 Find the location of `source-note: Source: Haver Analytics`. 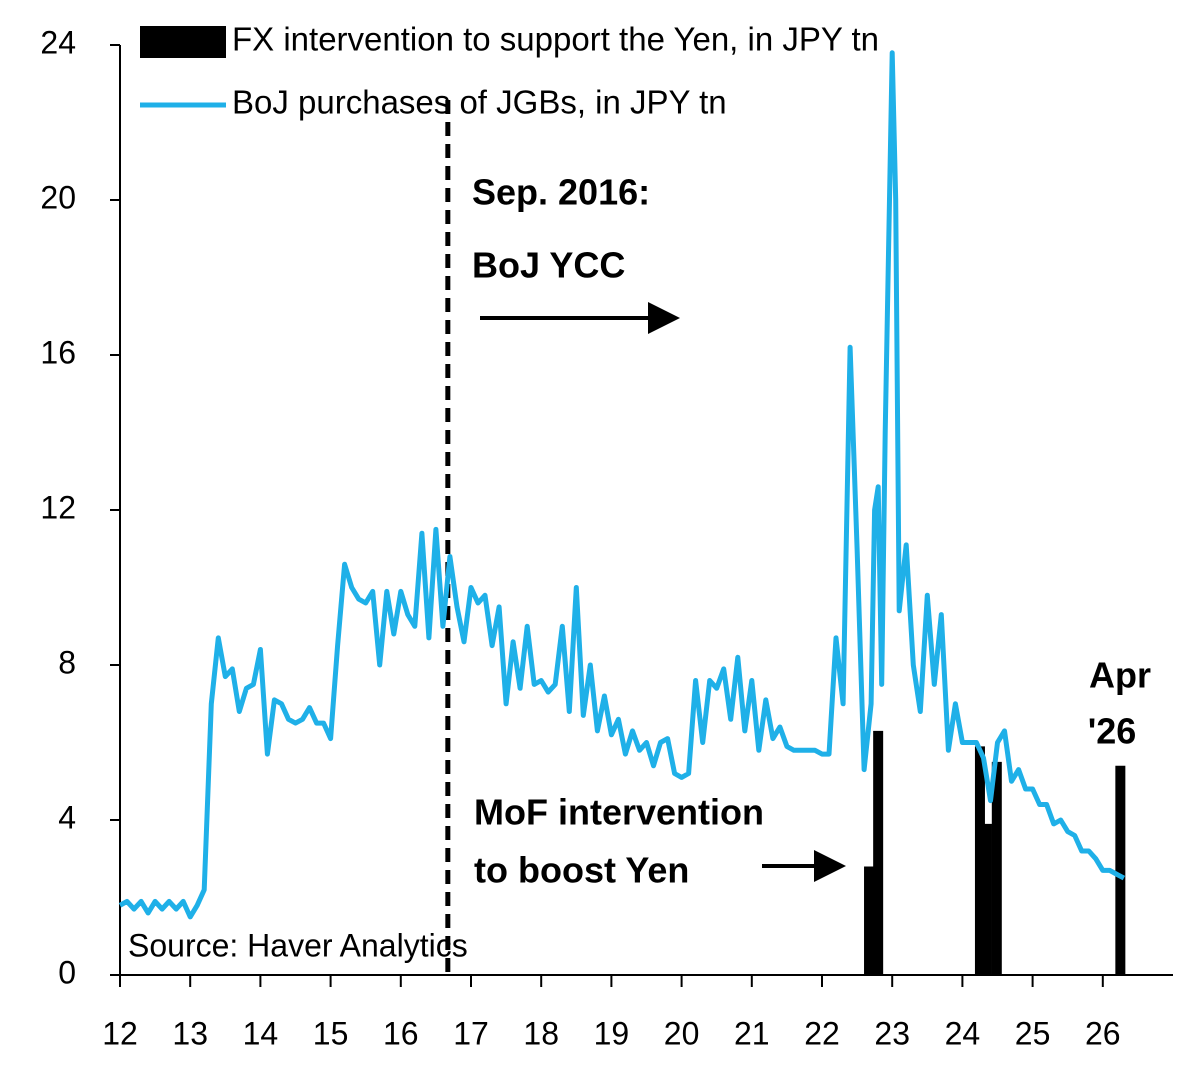

source-note: Source: Haver Analytics is located at coordinates (298, 945).